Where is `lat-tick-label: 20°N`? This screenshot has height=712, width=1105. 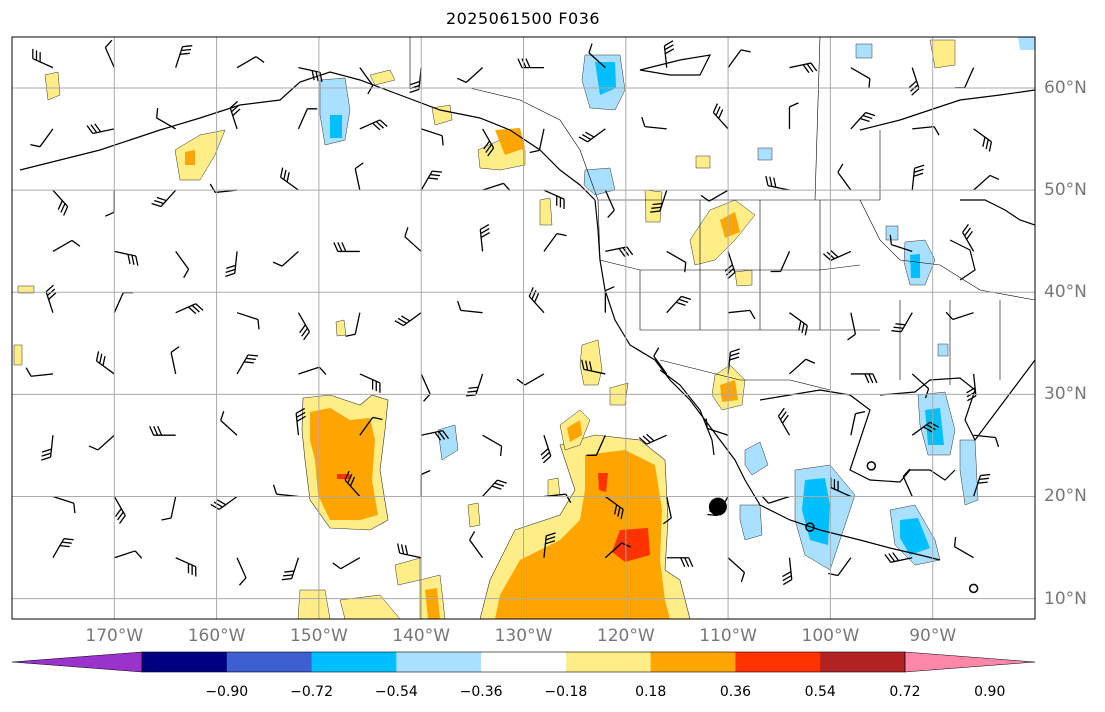
lat-tick-label: 20°N is located at coordinates (1065, 496).